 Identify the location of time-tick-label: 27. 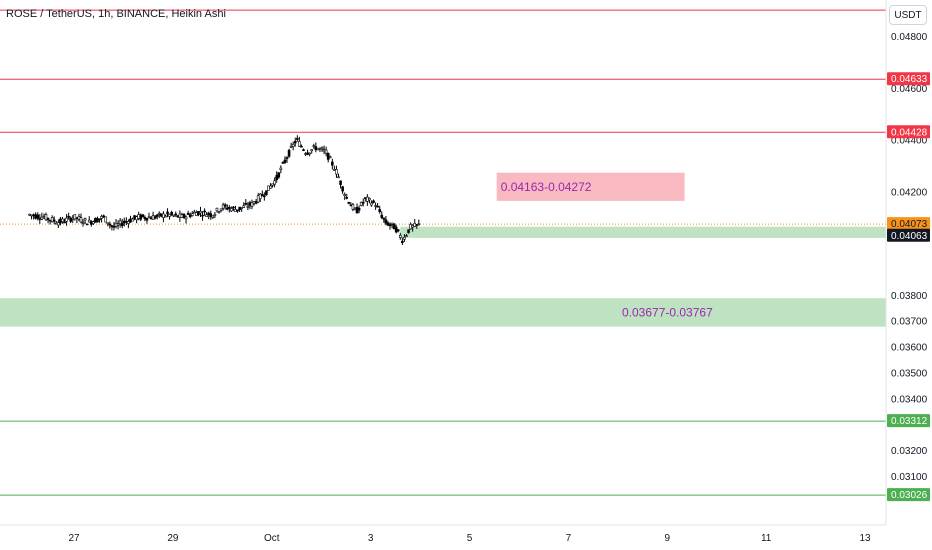
(74, 538).